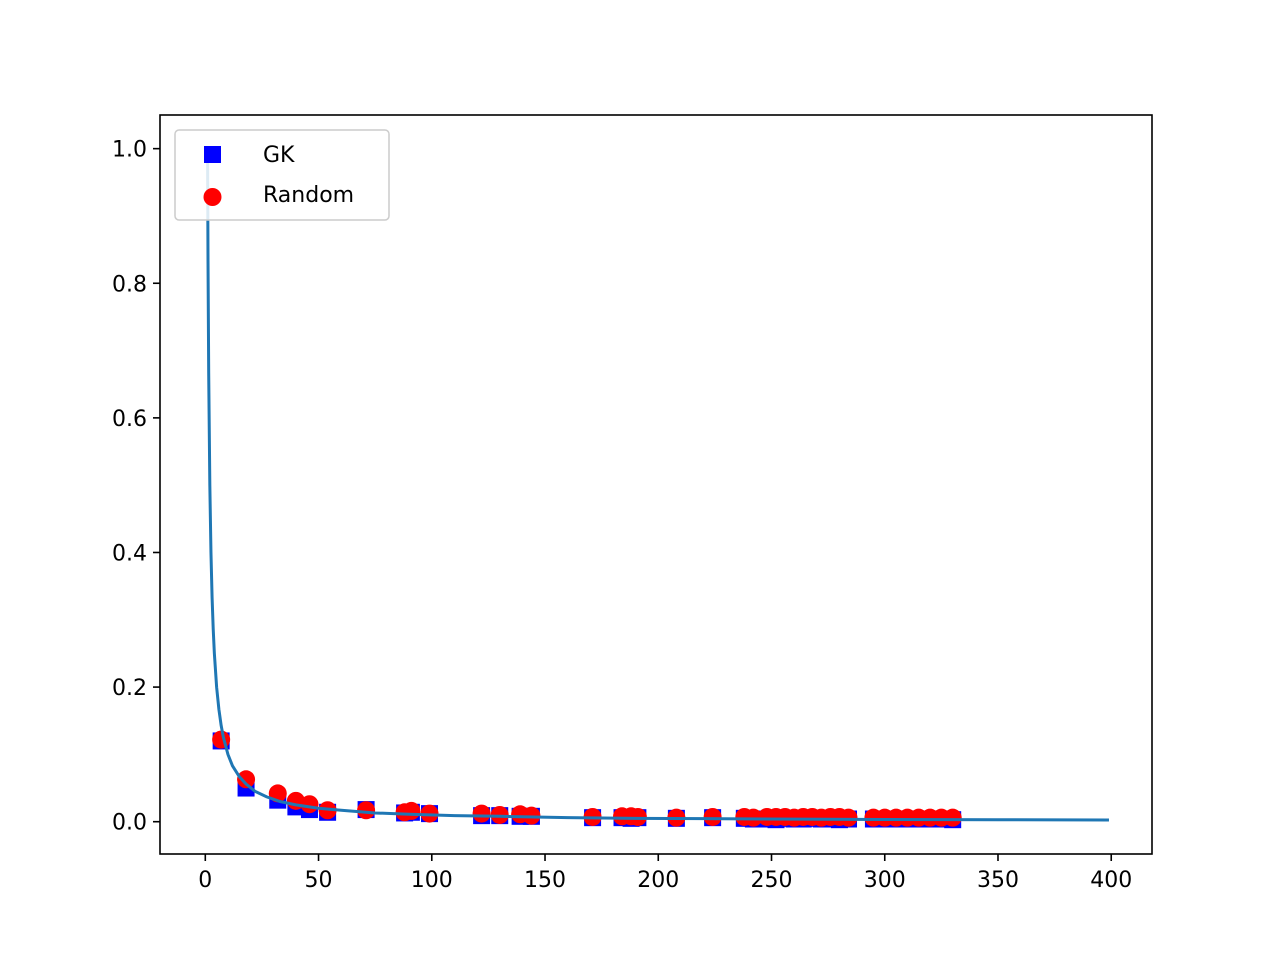 This screenshot has width=1280, height=960. What do you see at coordinates (212, 197) in the screenshot?
I see `legend-random-marker` at bounding box center [212, 197].